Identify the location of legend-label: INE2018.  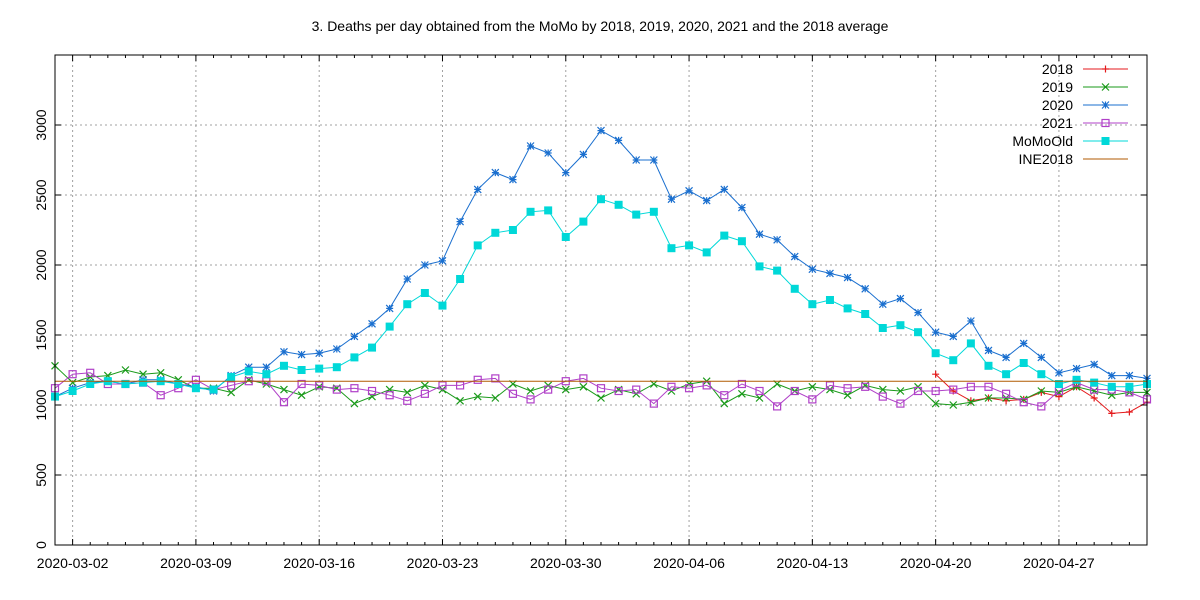
(1046, 159).